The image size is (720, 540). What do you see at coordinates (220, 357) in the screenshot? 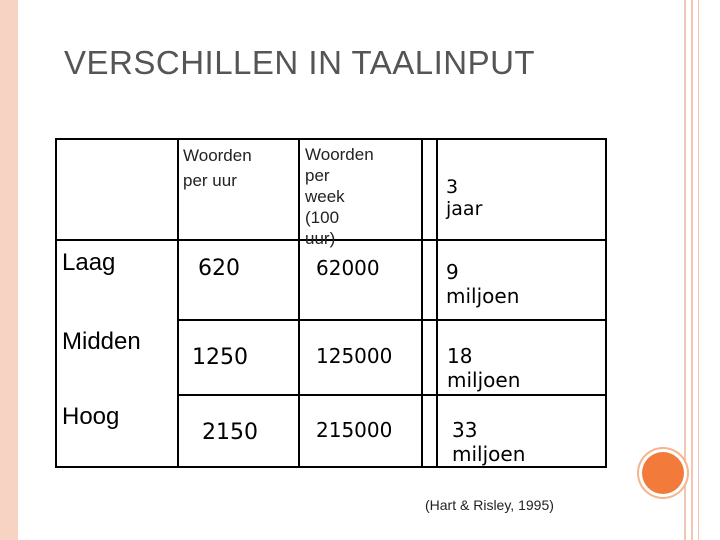
I see `cell-midden-per-uur: 1250` at bounding box center [220, 357].